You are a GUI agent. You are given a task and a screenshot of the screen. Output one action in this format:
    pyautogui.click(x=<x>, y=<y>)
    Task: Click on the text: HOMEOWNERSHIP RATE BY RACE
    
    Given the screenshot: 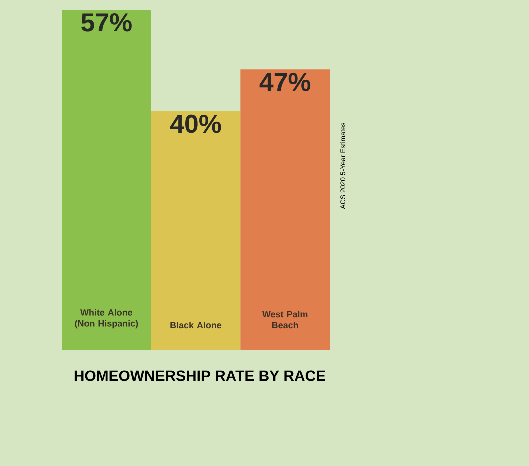 What is the action you would take?
    pyautogui.click(x=200, y=376)
    